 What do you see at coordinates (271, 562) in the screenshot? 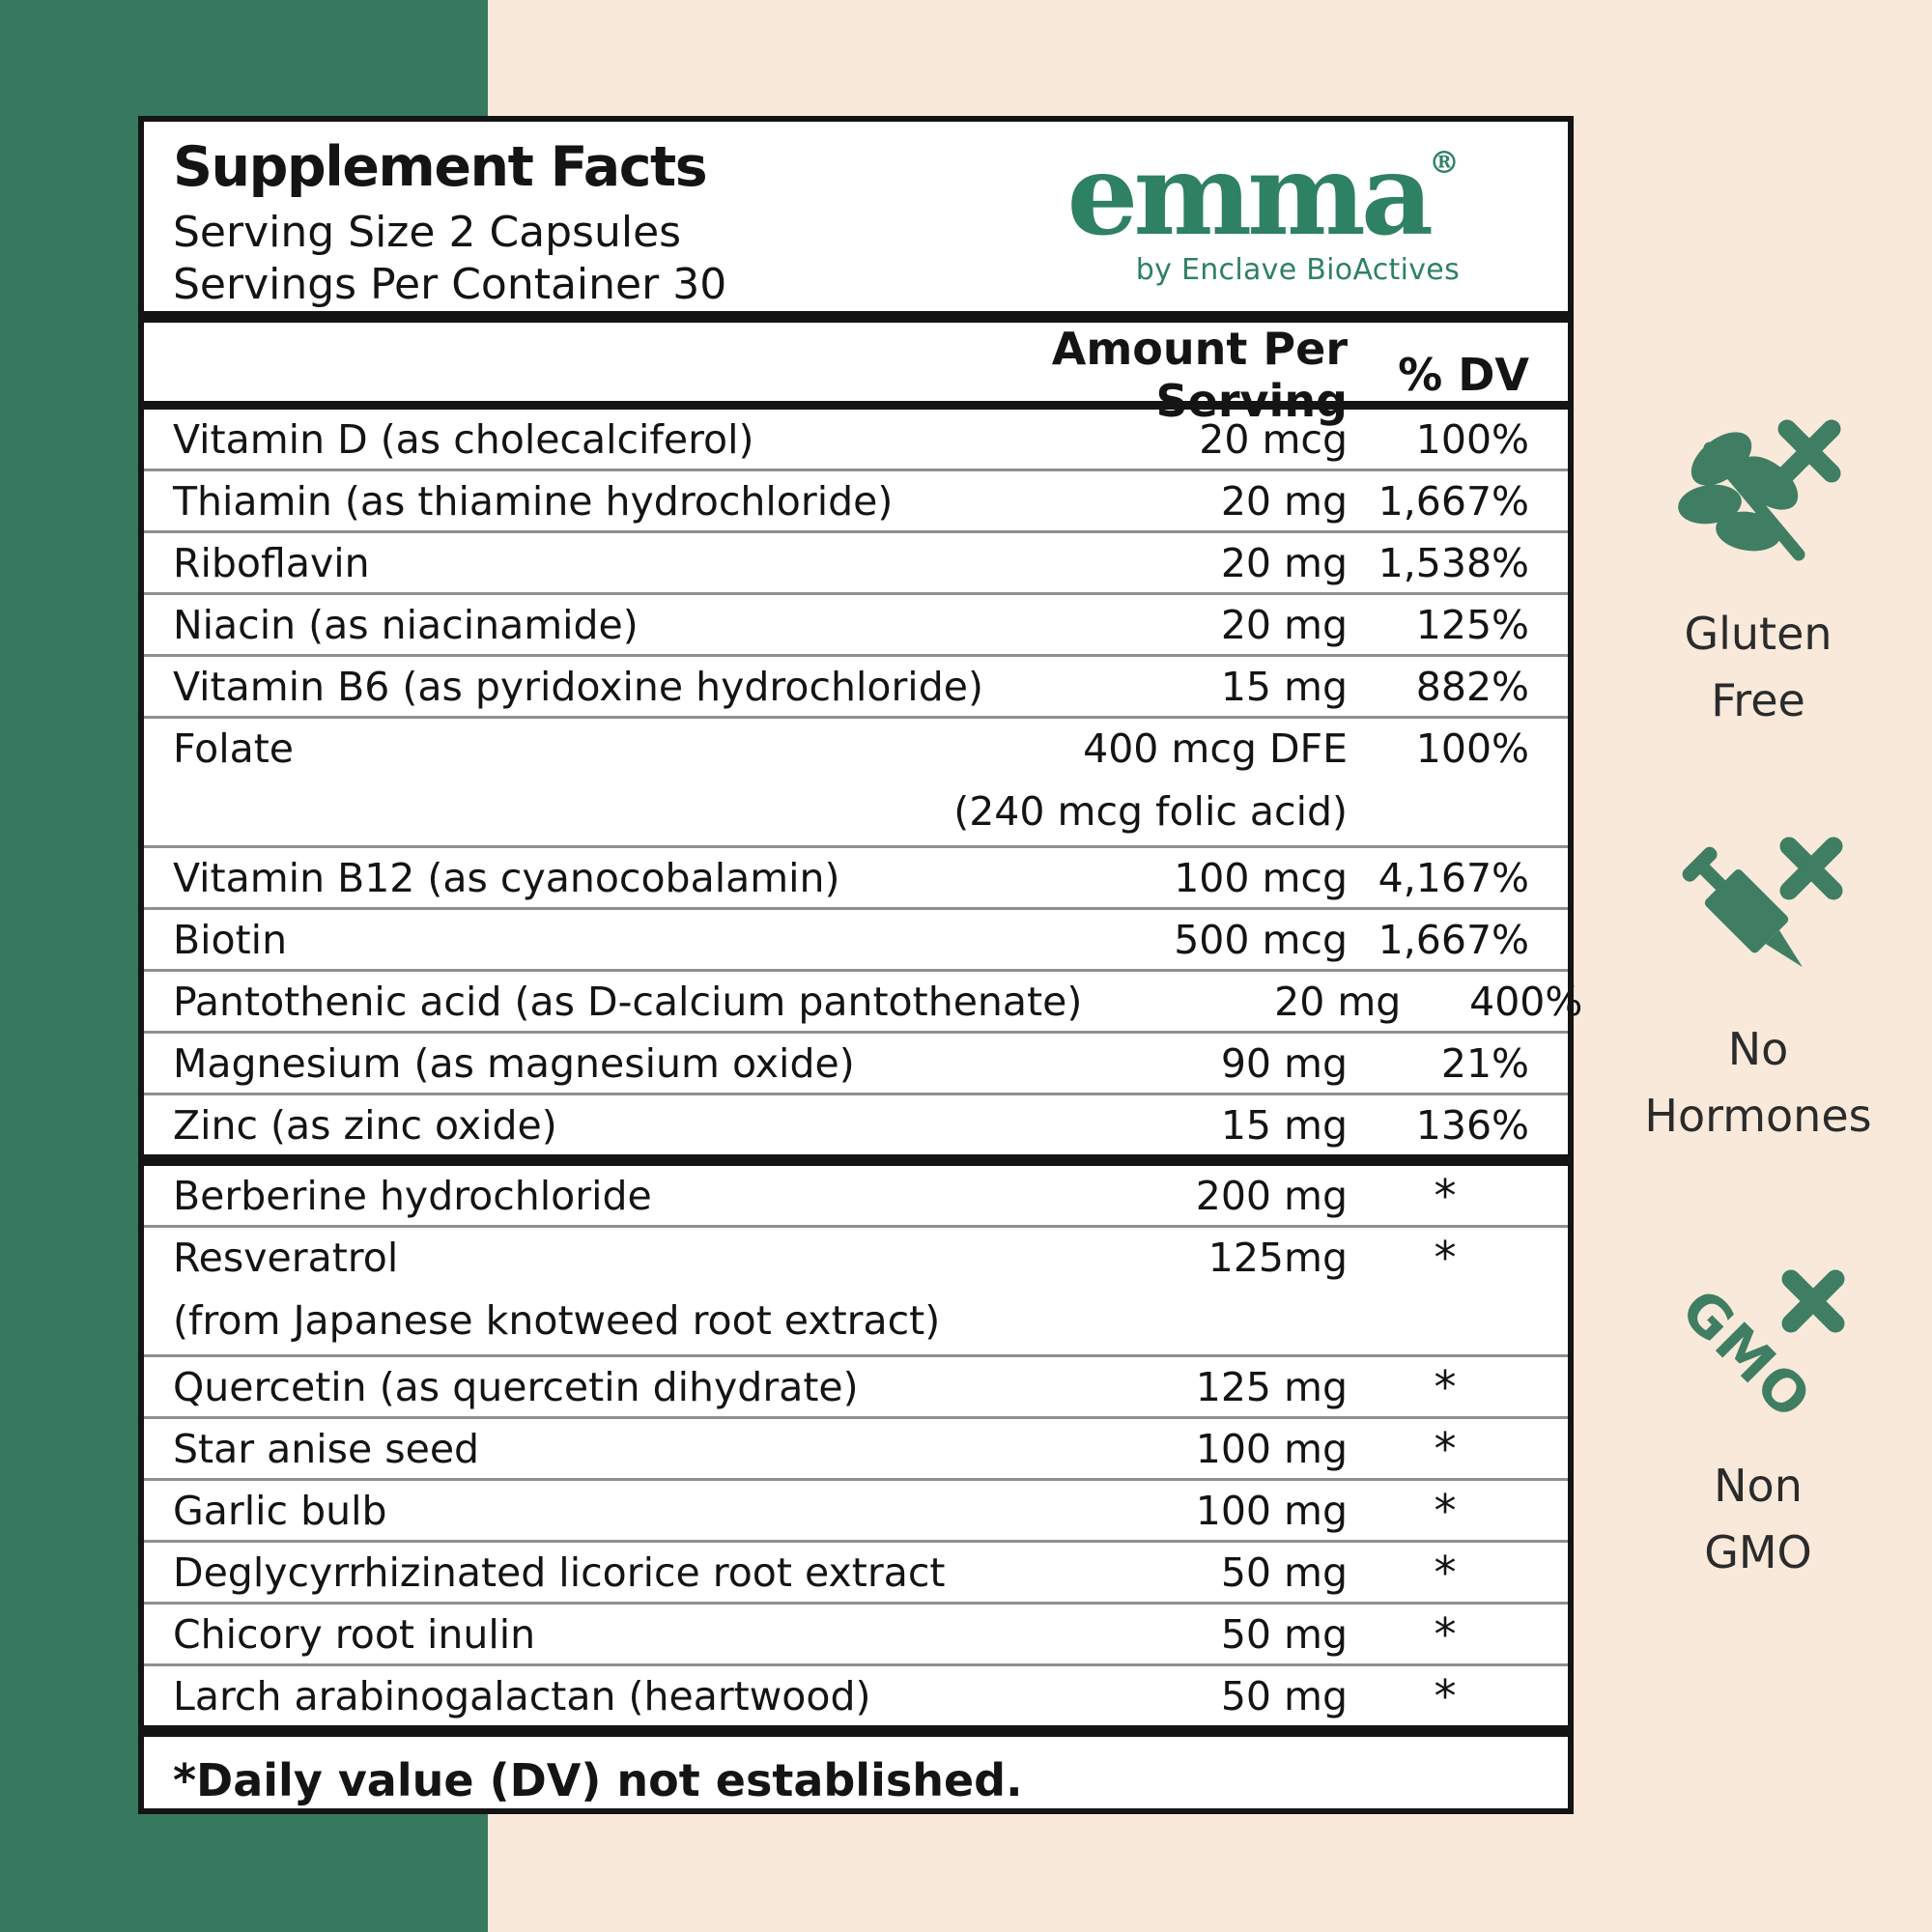
I see `ingredient-name: Riboflavin` at bounding box center [271, 562].